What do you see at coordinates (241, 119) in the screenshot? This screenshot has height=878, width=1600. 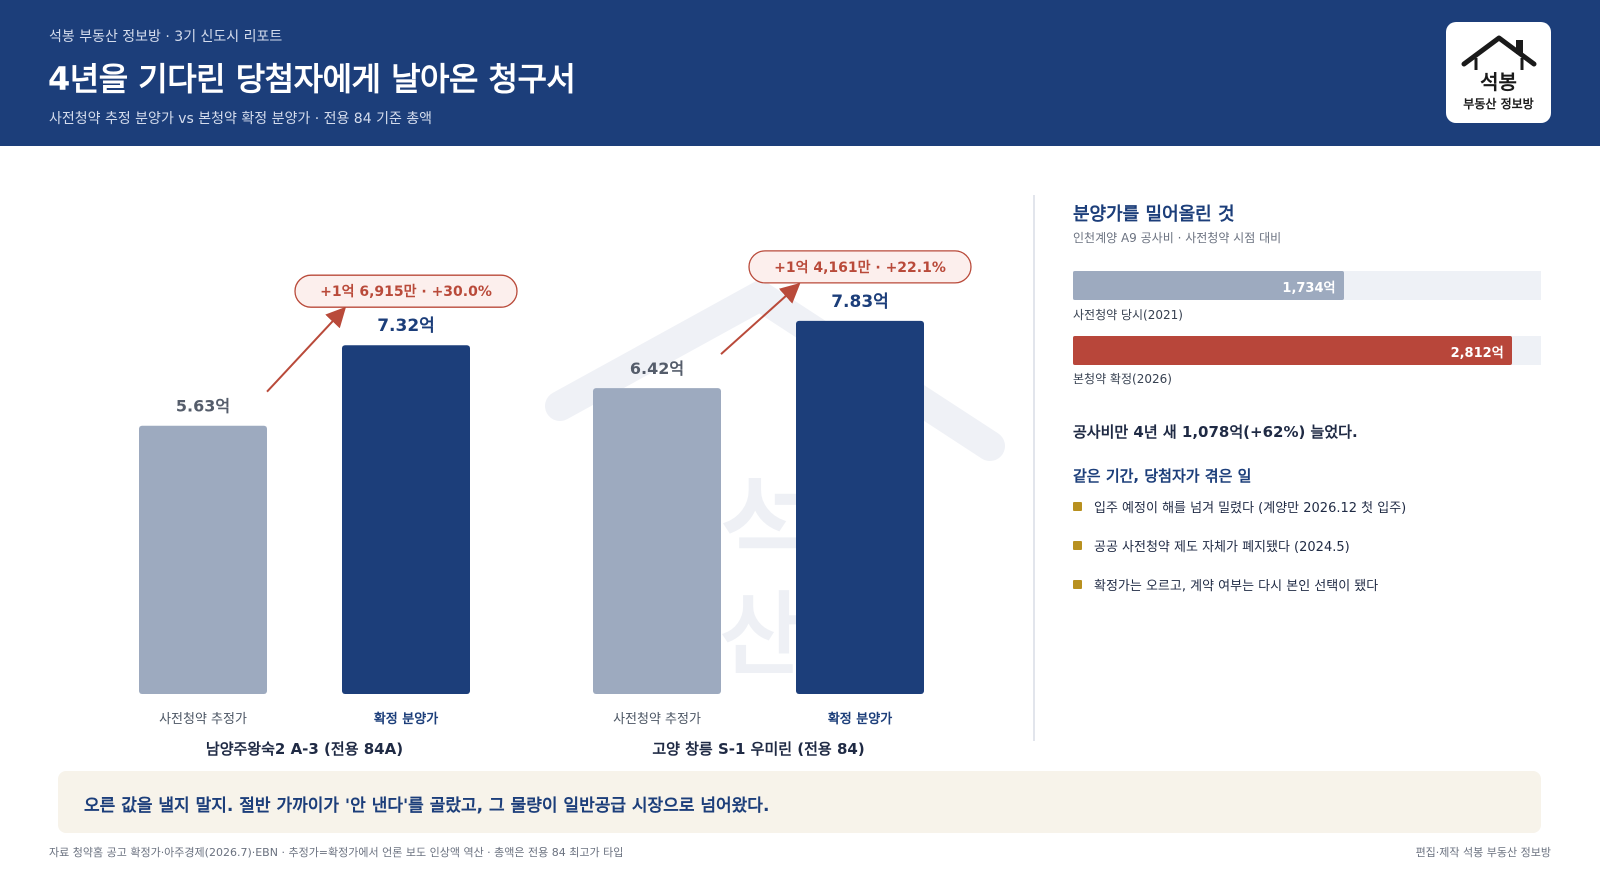 I see `page-subtitle: 사전청약 추정 분양가 vs 본청약 확정 분양가 · 전용 84 기준 총액` at bounding box center [241, 119].